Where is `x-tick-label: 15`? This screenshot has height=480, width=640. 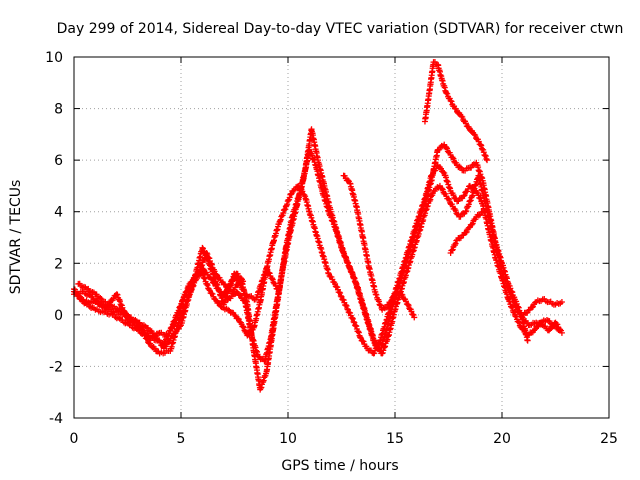
x-tick-label: 15 is located at coordinates (395, 439).